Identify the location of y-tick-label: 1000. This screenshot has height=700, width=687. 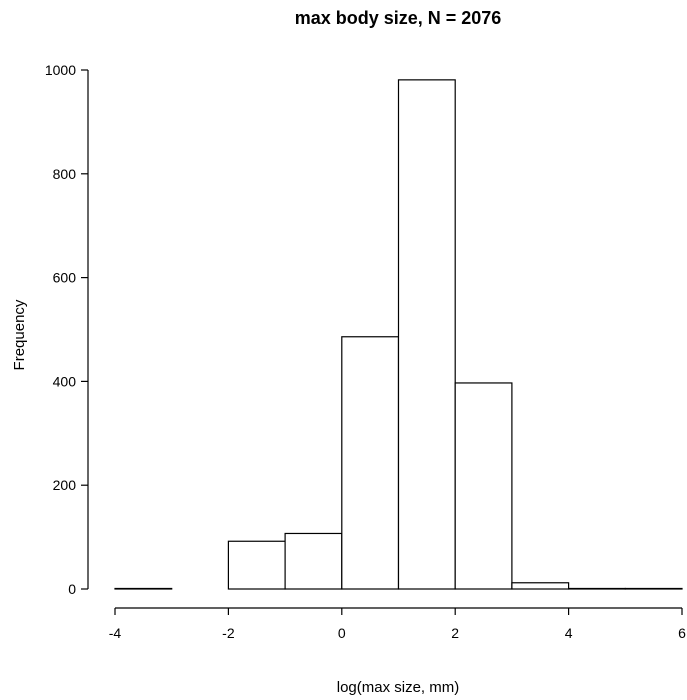
(60, 70).